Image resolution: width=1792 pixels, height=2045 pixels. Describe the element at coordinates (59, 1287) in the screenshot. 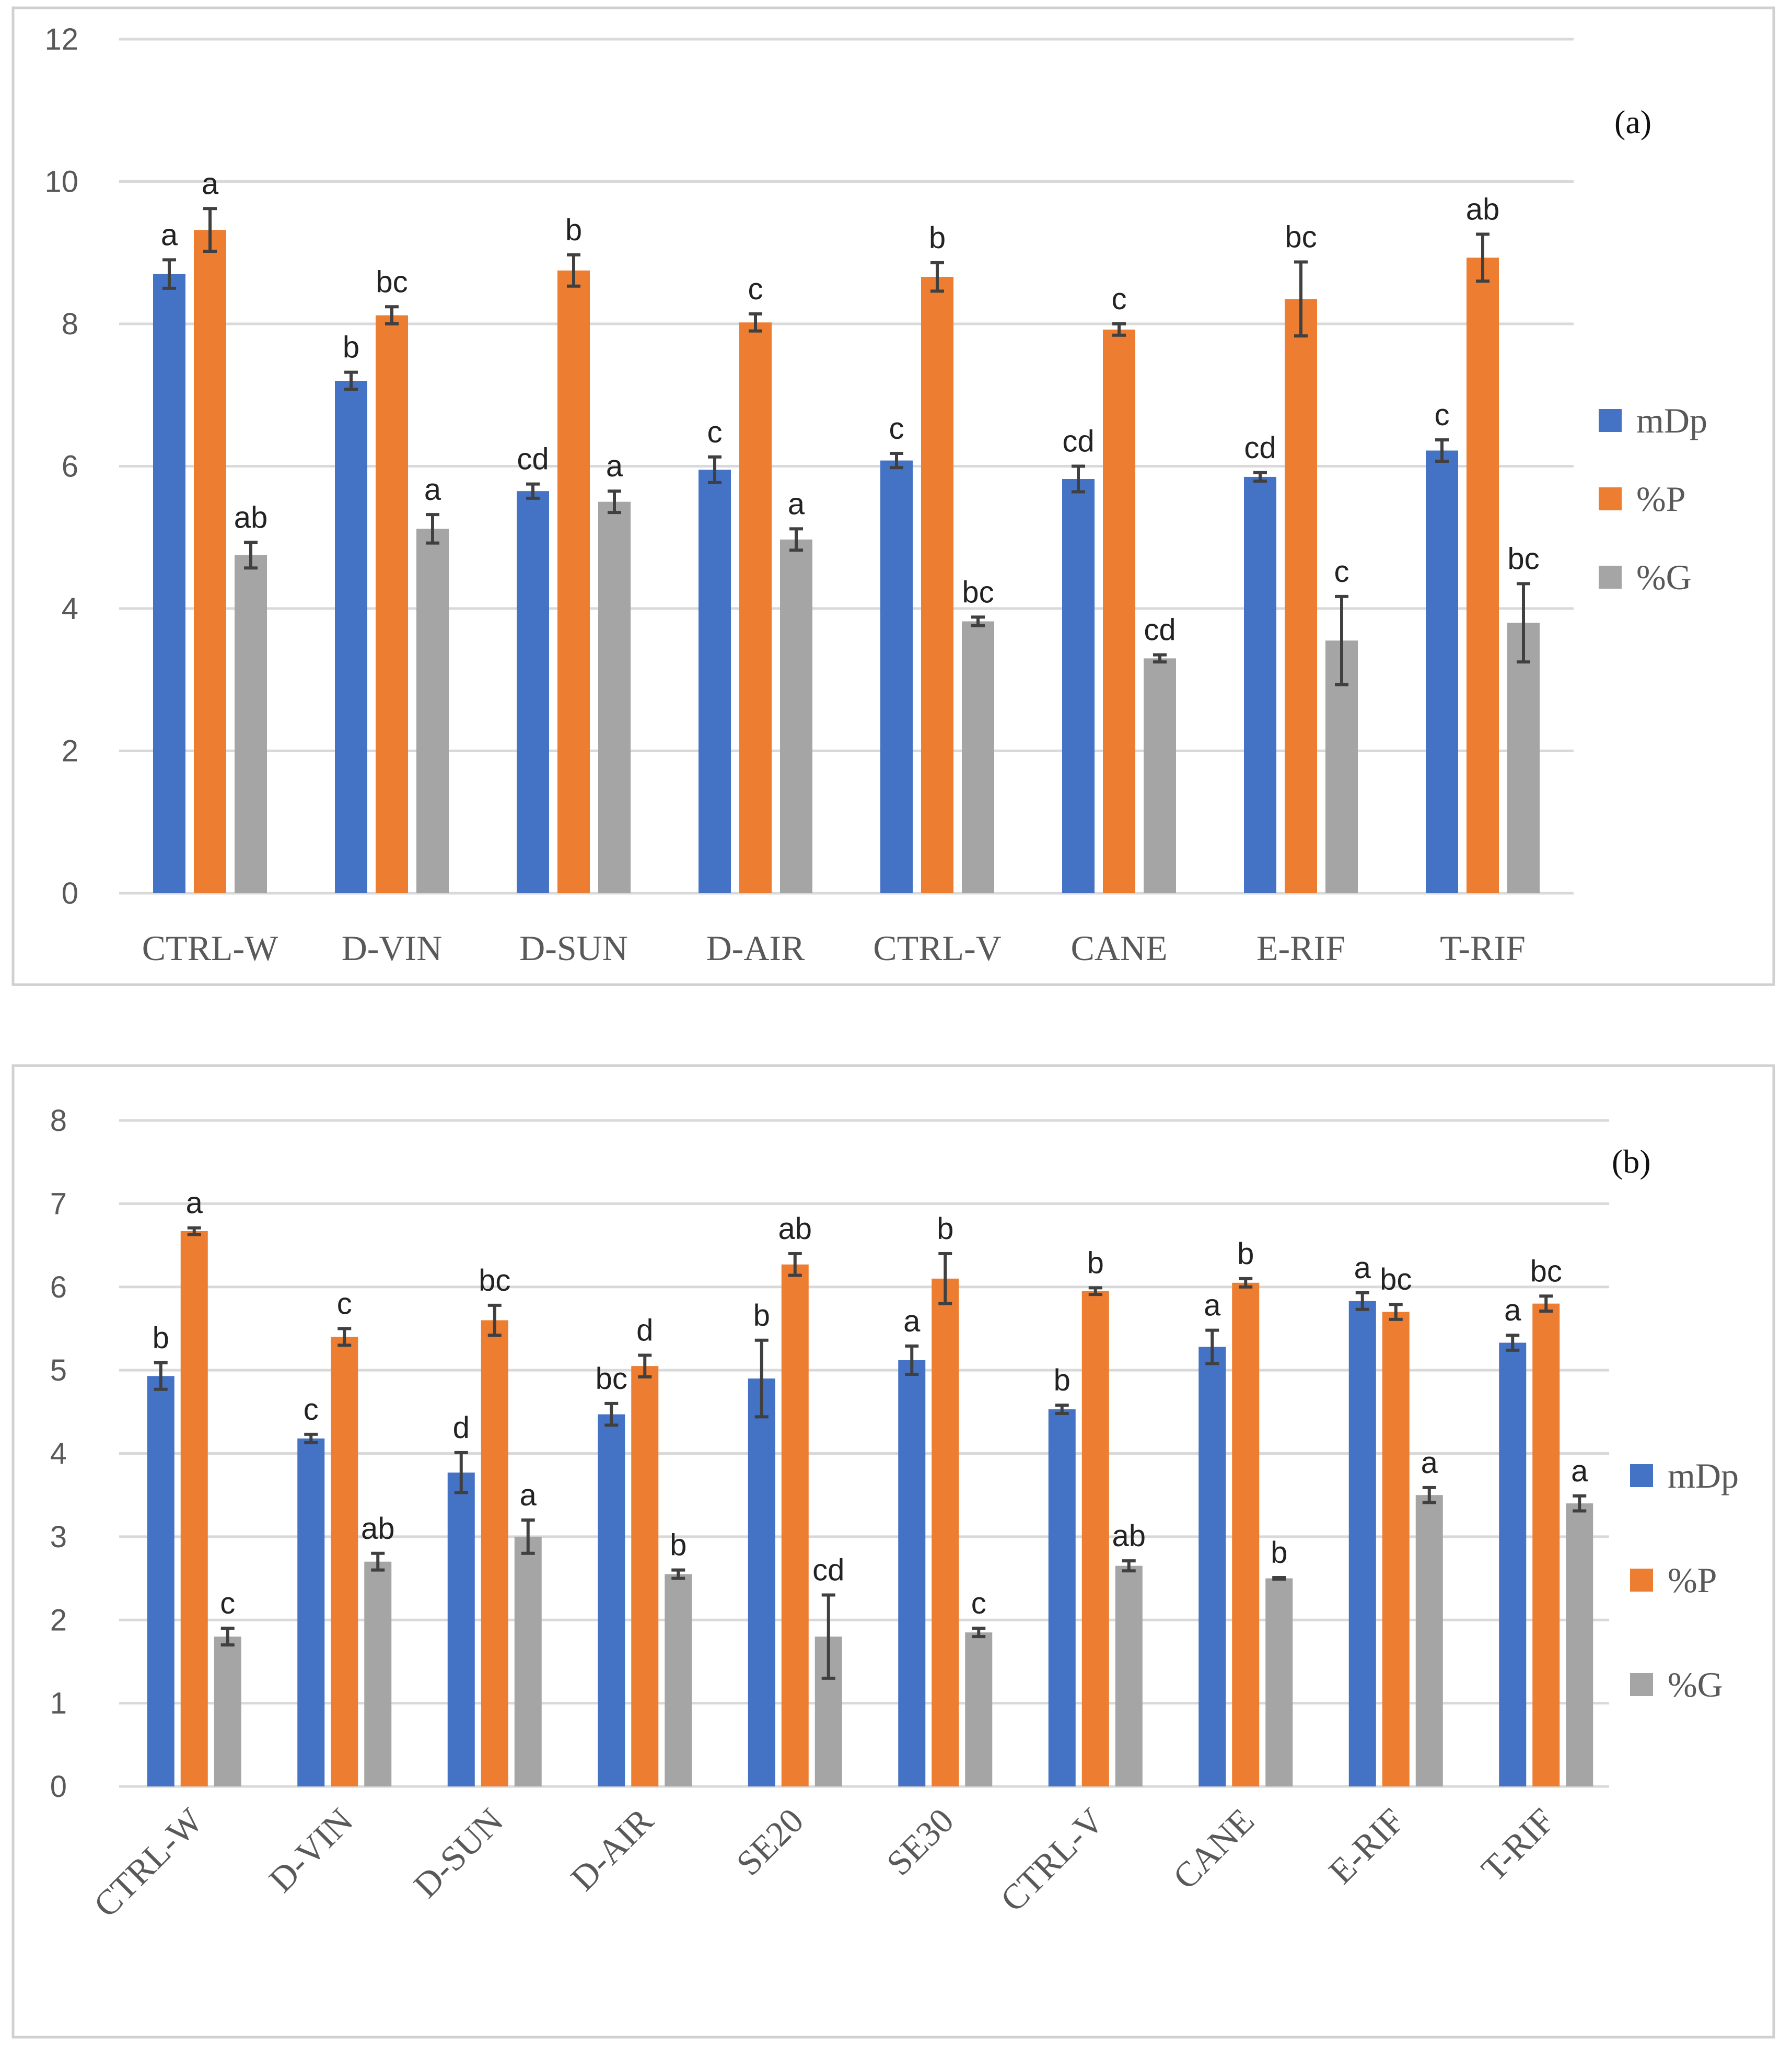

I see `y-tick-label: 6` at that location.